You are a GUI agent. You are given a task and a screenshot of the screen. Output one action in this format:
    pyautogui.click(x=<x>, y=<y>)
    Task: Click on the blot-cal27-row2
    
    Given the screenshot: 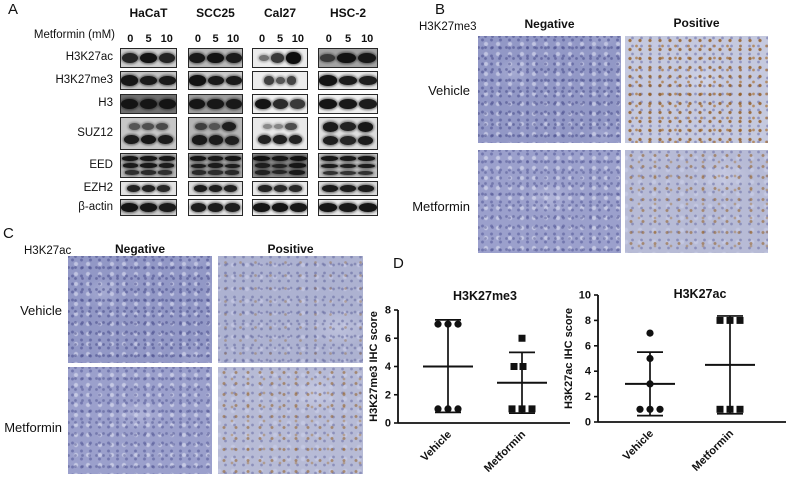 What is the action you would take?
    pyautogui.click(x=280, y=104)
    